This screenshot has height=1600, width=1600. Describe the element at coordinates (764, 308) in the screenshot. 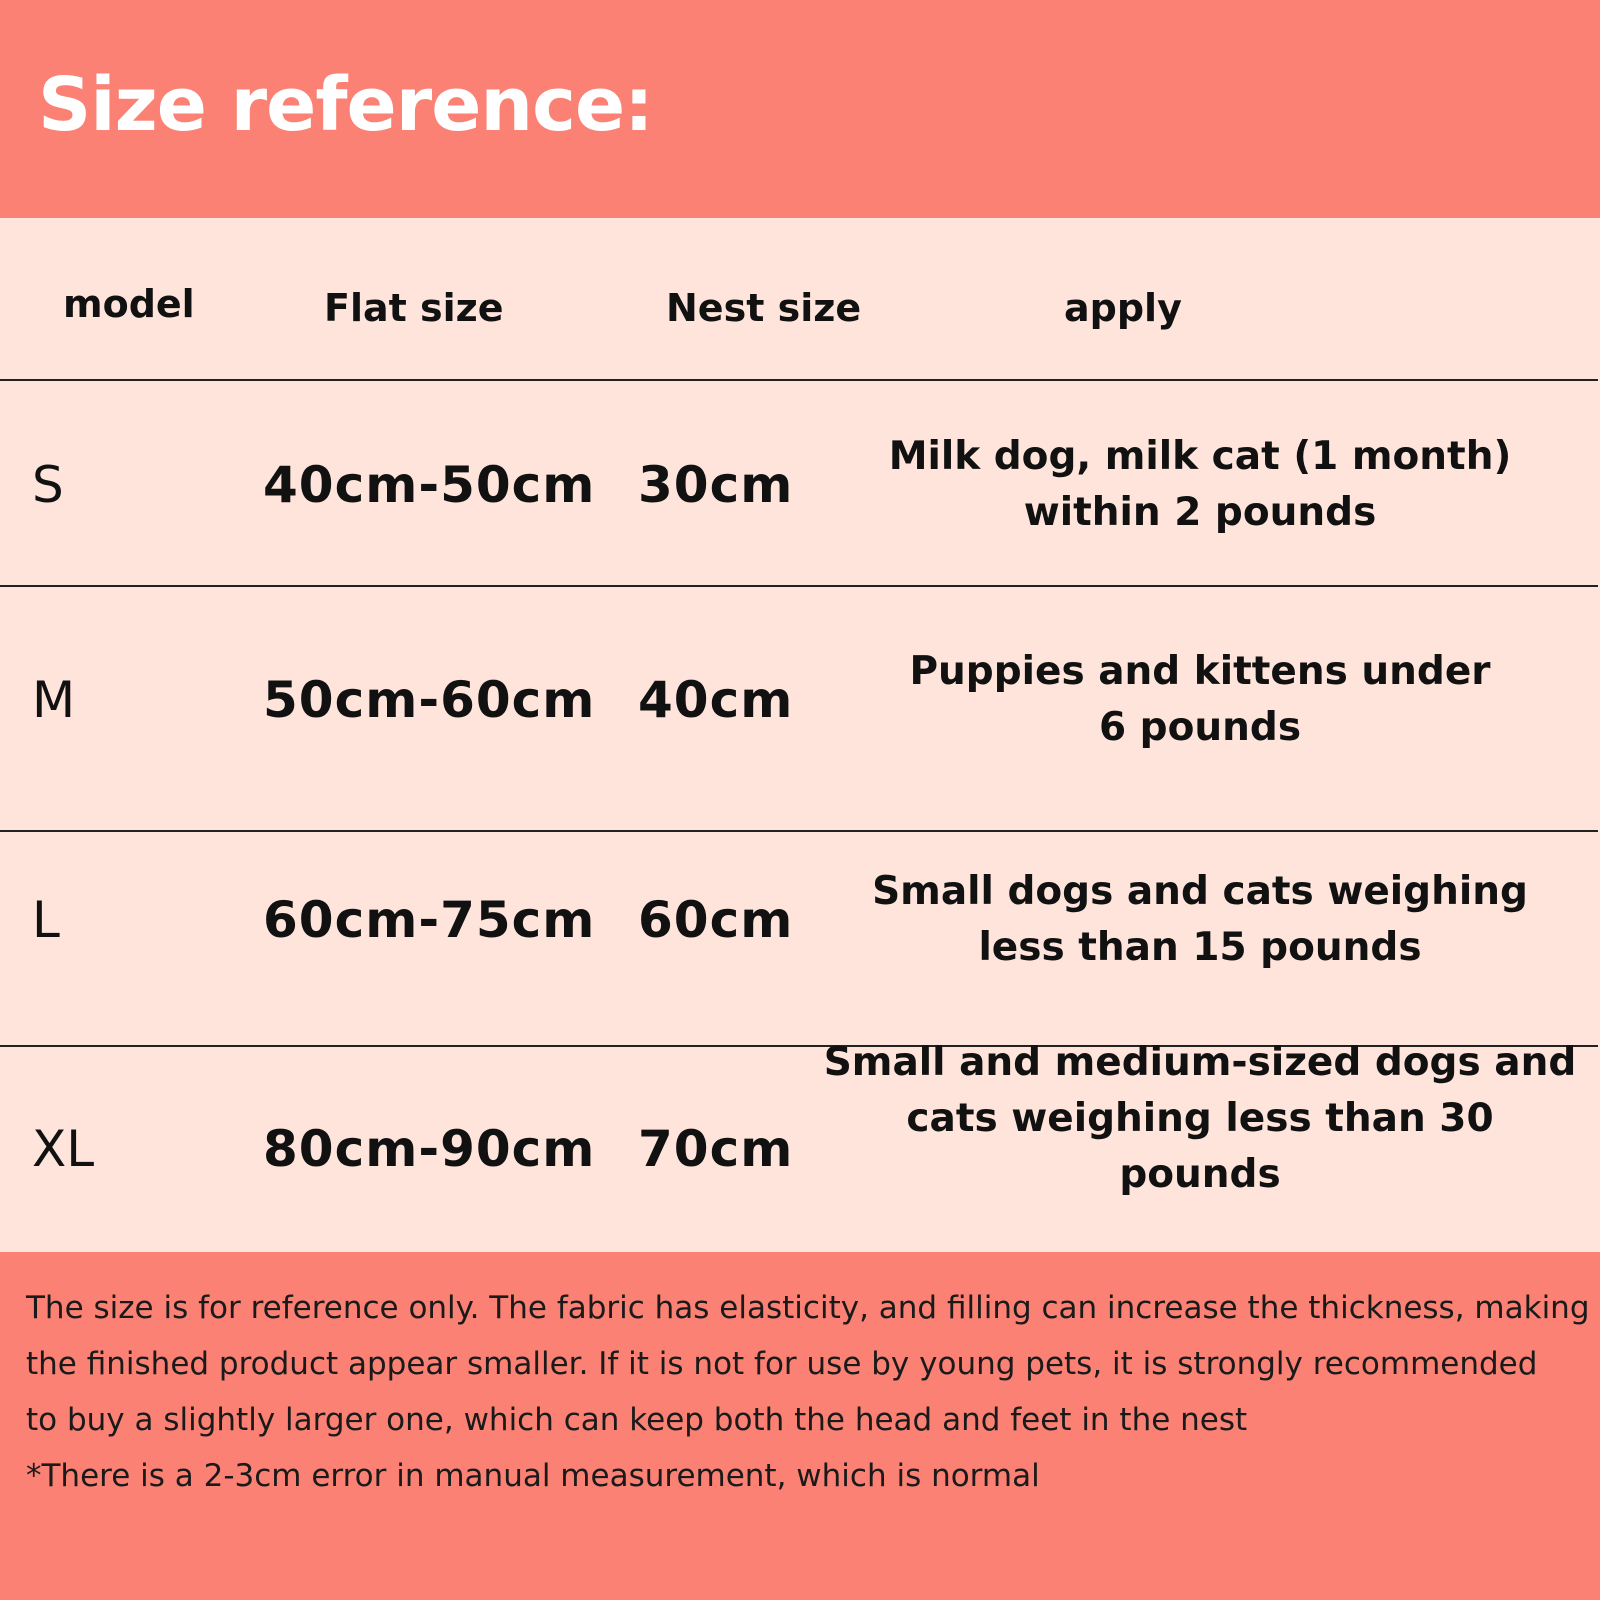

I see `column-header-nest-size: Nest size` at that location.